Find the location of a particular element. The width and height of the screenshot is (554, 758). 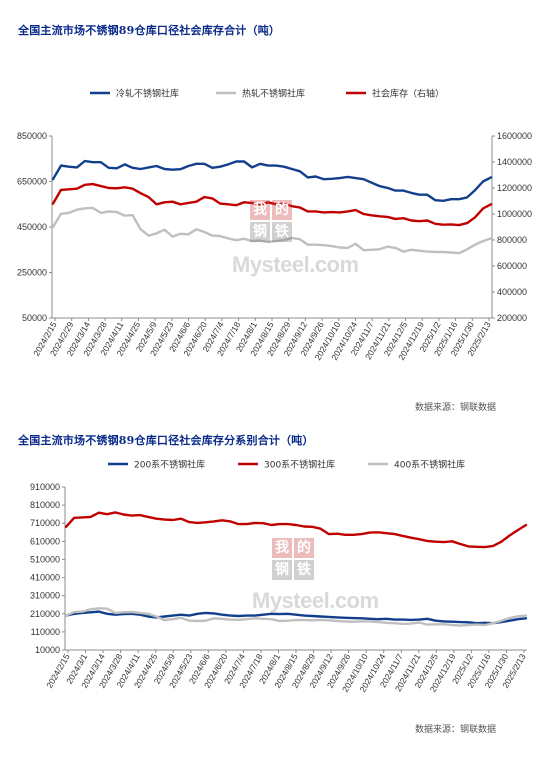

y-tick-label: 650000 is located at coordinates (32, 182).